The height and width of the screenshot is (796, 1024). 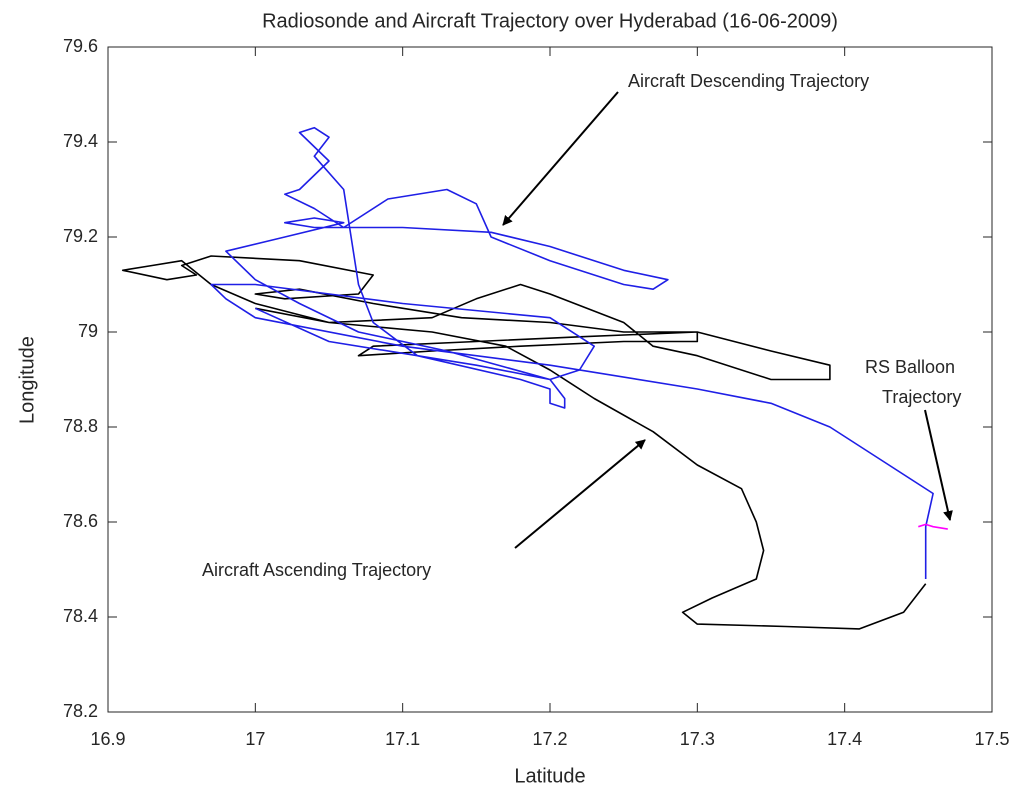 What do you see at coordinates (844, 739) in the screenshot?
I see `x-tick-label: 17.4` at bounding box center [844, 739].